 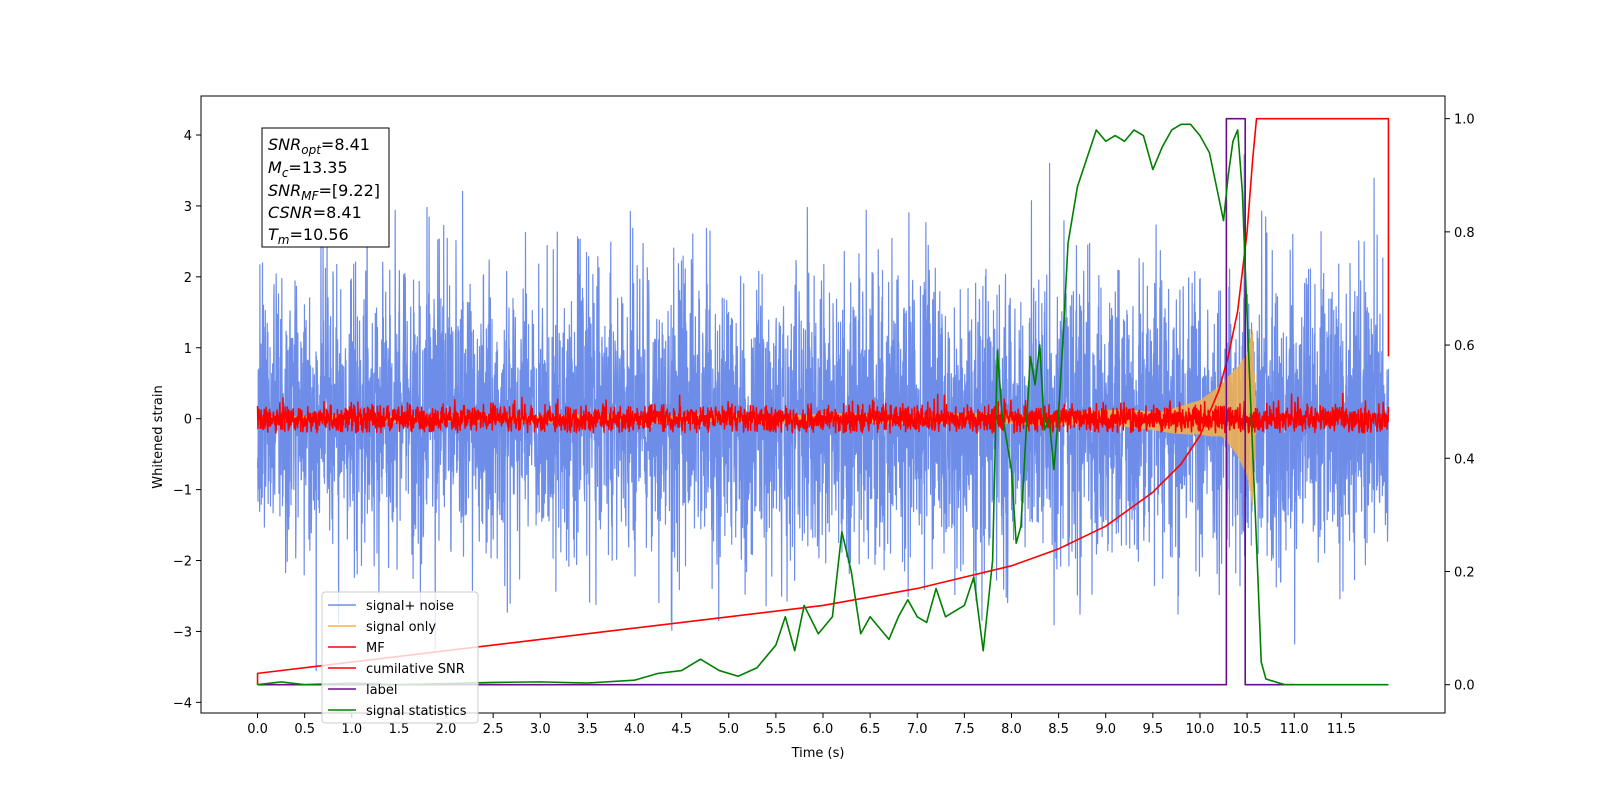 I want to click on info-mc: Mc=13.35, so click(x=308, y=169).